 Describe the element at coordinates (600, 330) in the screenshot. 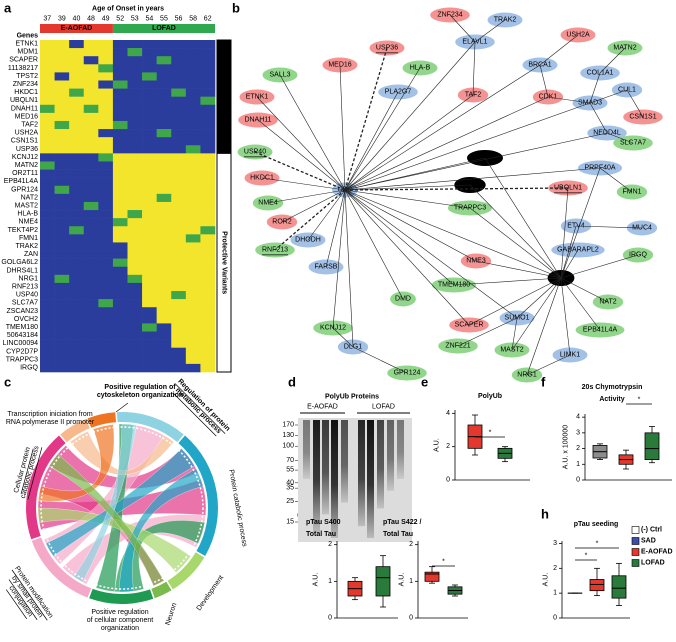

I see `node-label: EPB41L4A` at that location.